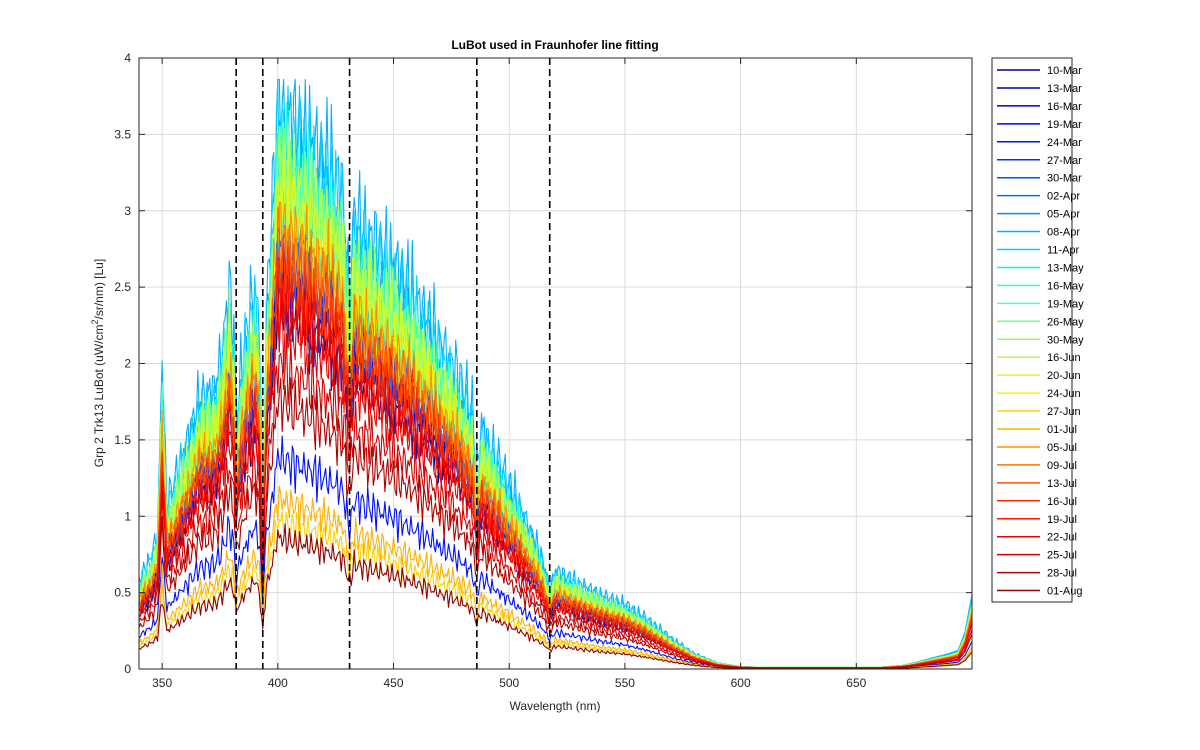 This screenshot has width=1200, height=750. I want to click on legend-label-20-Jun: 20-Jun, so click(1064, 376).